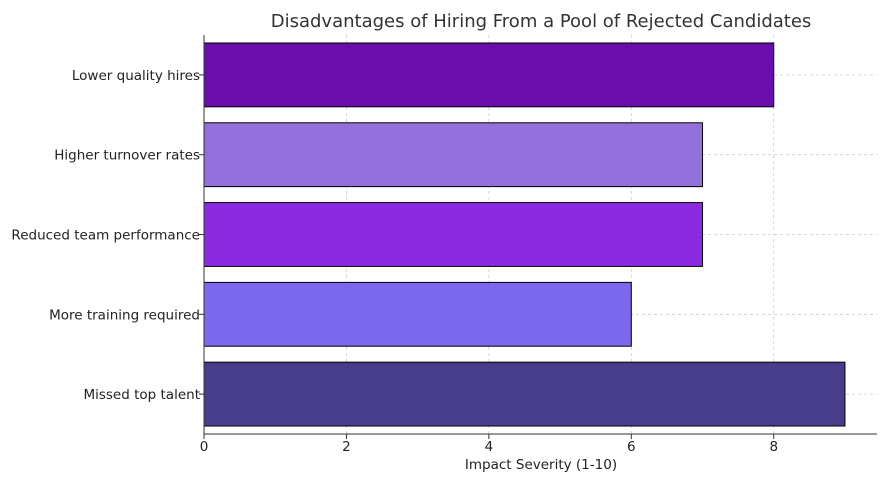  I want to click on y-tick-label: Missed top talent, so click(141, 395).